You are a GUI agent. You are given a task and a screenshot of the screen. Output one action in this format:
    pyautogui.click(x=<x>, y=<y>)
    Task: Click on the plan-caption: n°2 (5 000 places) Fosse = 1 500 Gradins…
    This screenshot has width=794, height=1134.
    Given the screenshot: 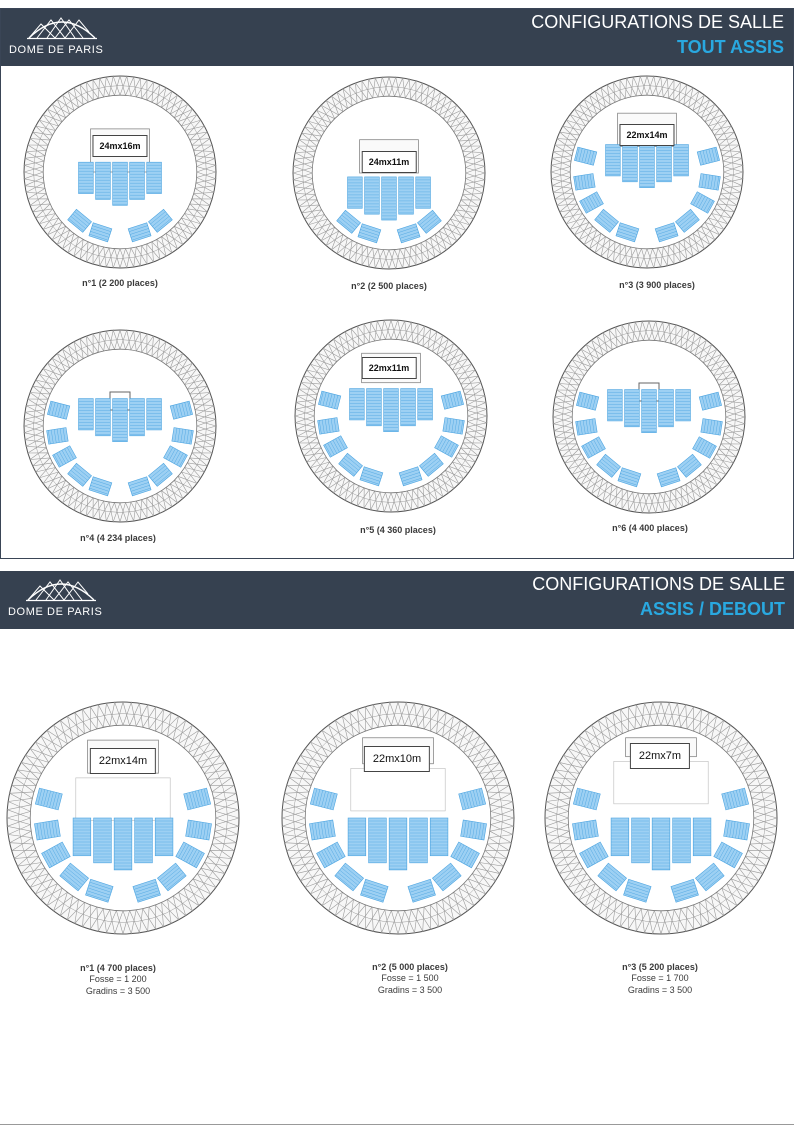 What is the action you would take?
    pyautogui.click(x=410, y=979)
    